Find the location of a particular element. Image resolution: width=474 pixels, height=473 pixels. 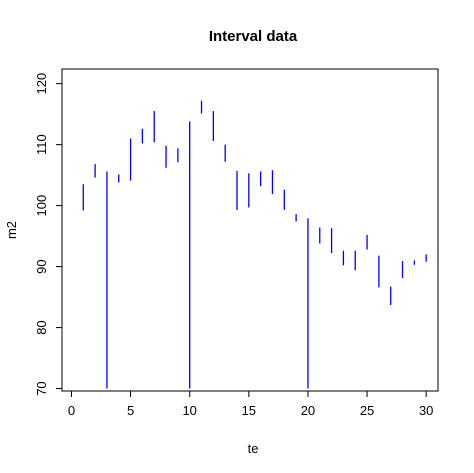

y-axis: 70 80 90 100 110 120 is located at coordinates (48, 234).